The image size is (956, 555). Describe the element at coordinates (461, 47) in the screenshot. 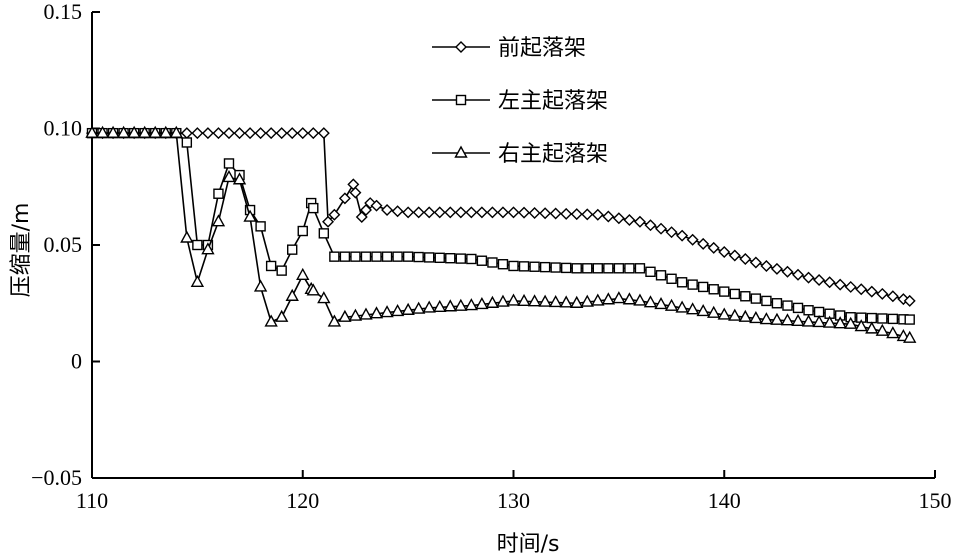

I see `legend-marker` at that location.